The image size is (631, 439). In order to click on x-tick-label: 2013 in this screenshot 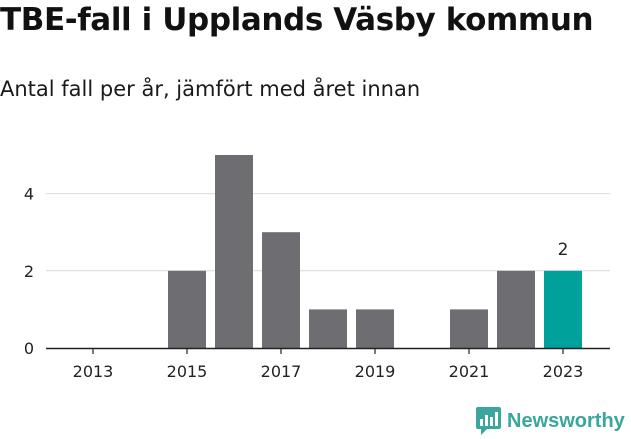, I will do `click(93, 371)`.